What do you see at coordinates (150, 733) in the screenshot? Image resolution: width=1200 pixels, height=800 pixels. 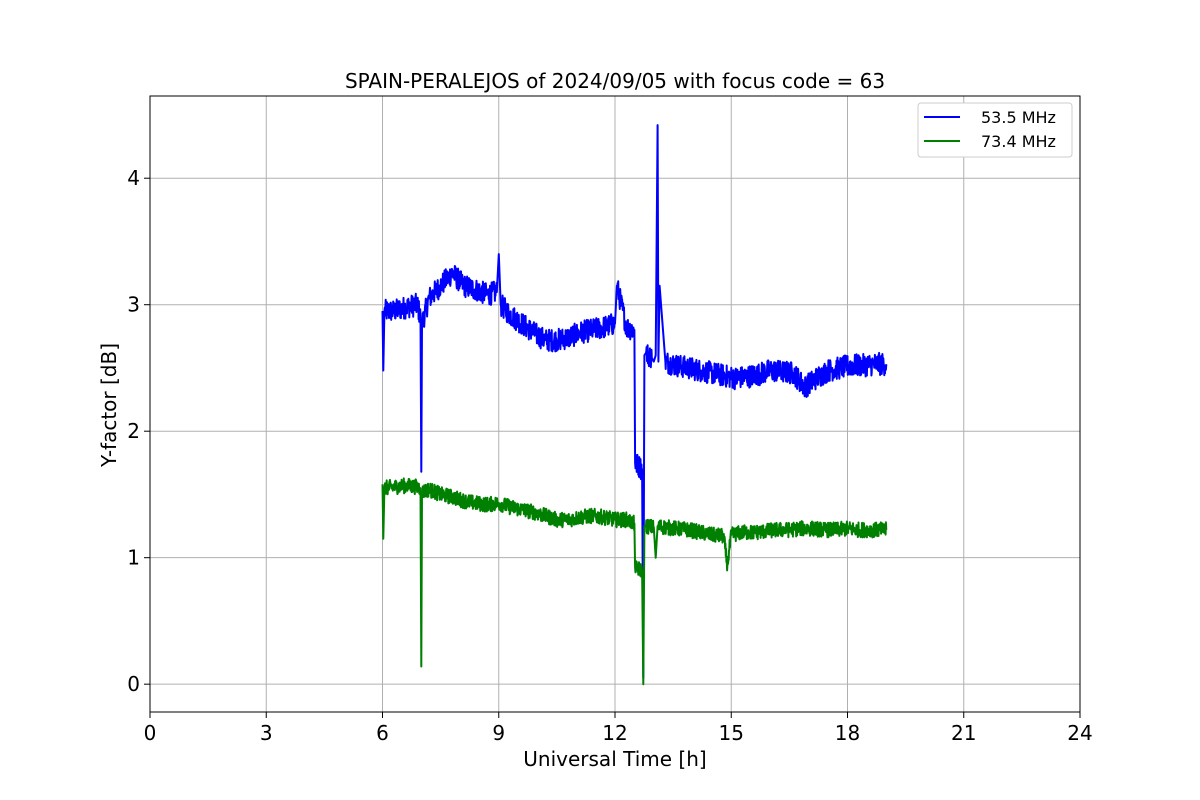 I see `x-tick-label: 0` at bounding box center [150, 733].